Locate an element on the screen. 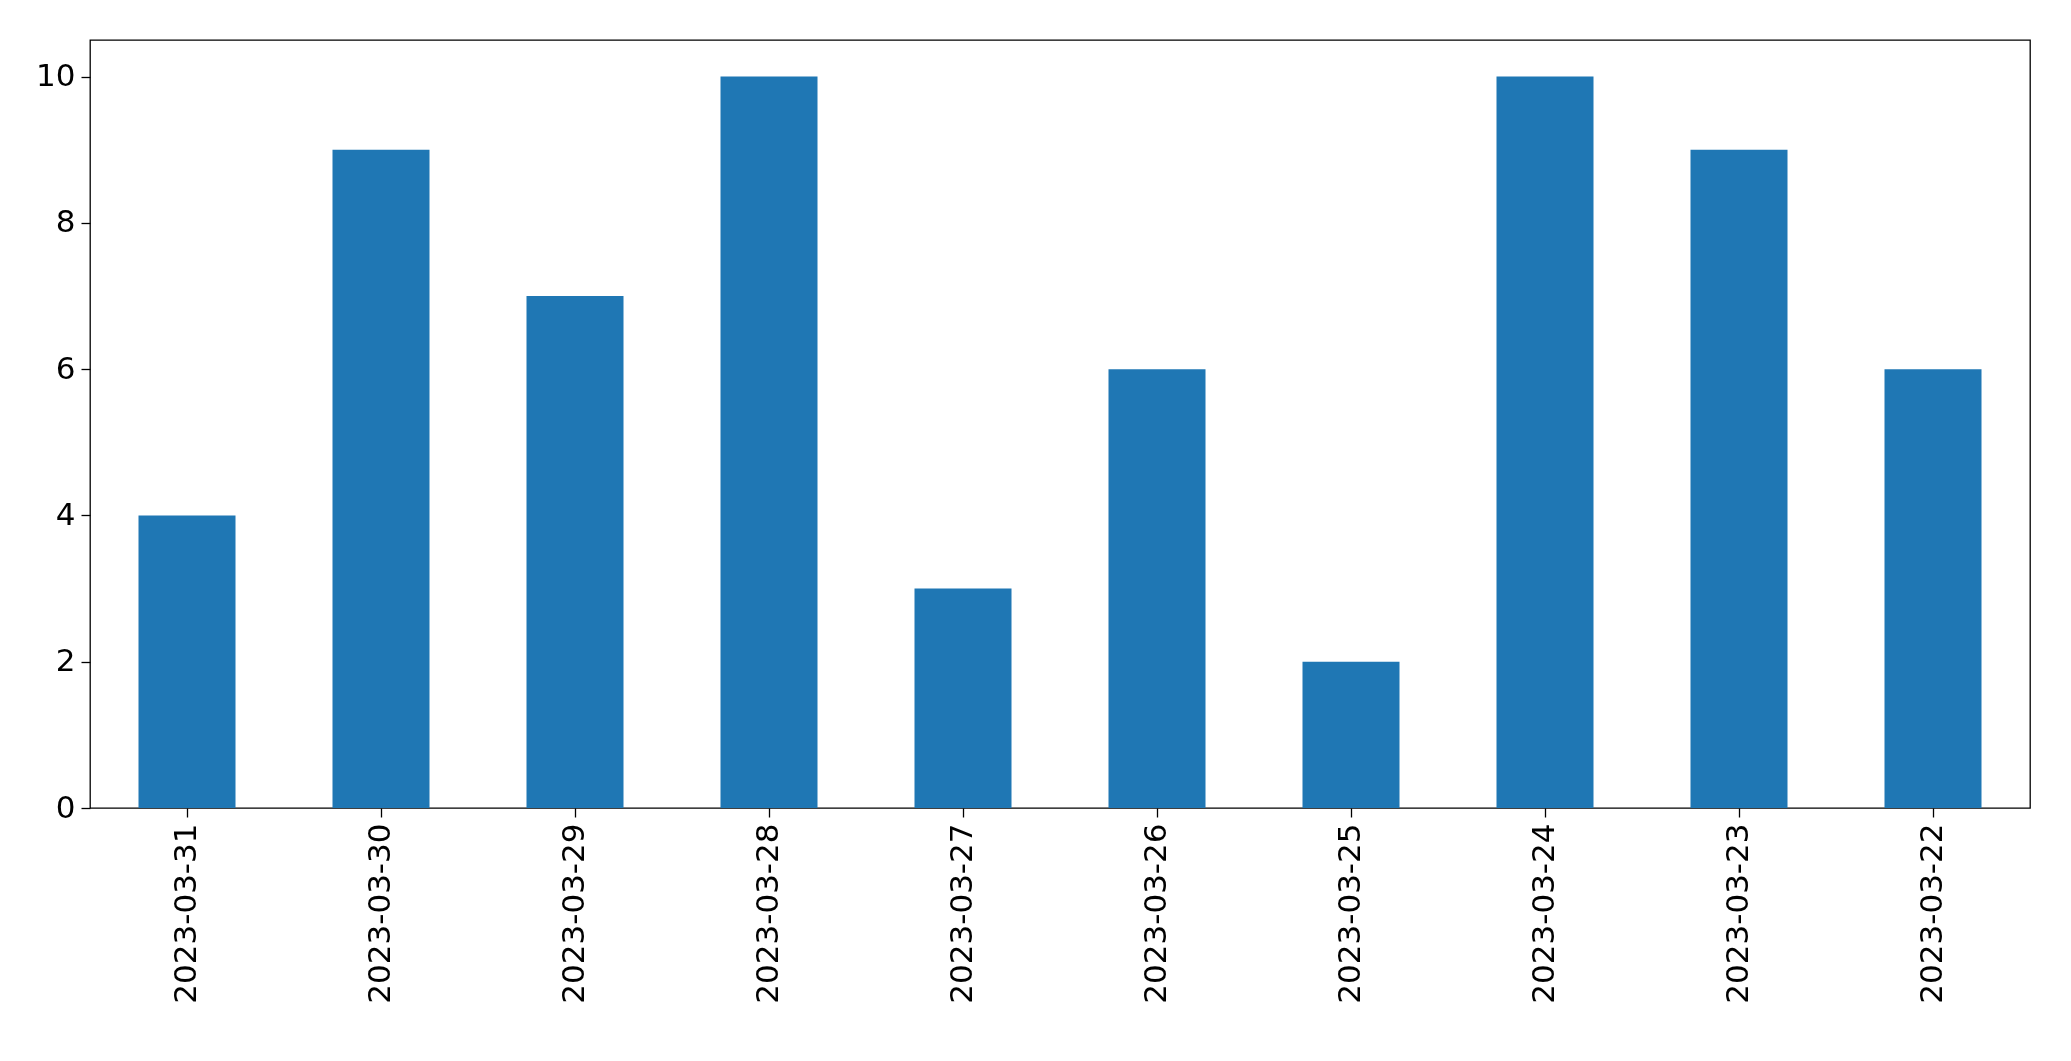 This screenshot has height=1061, width=2071. y-tick-label: 0 is located at coordinates (65, 806).